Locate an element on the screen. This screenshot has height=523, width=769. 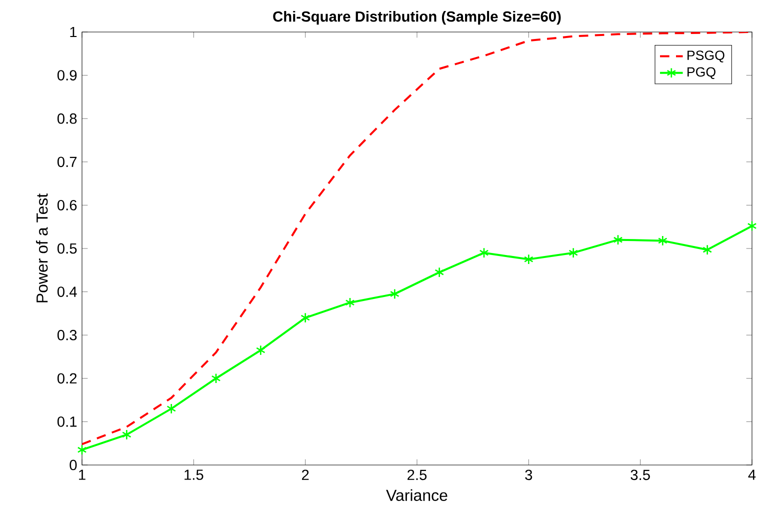
x-tick-label: 2.5 is located at coordinates (417, 475).